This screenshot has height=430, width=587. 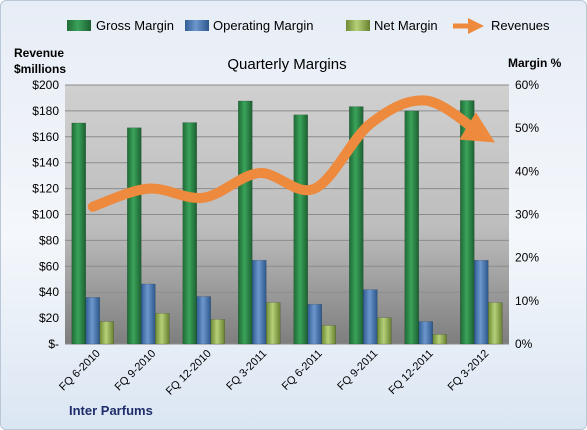 What do you see at coordinates (520, 25) in the screenshot?
I see `legend-label-revenues: Revenues` at bounding box center [520, 25].